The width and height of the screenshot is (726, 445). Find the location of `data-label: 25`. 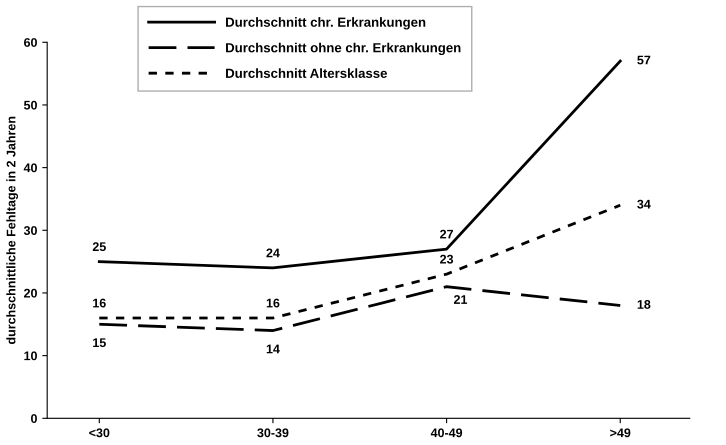

data-label: 25 is located at coordinates (99, 247).